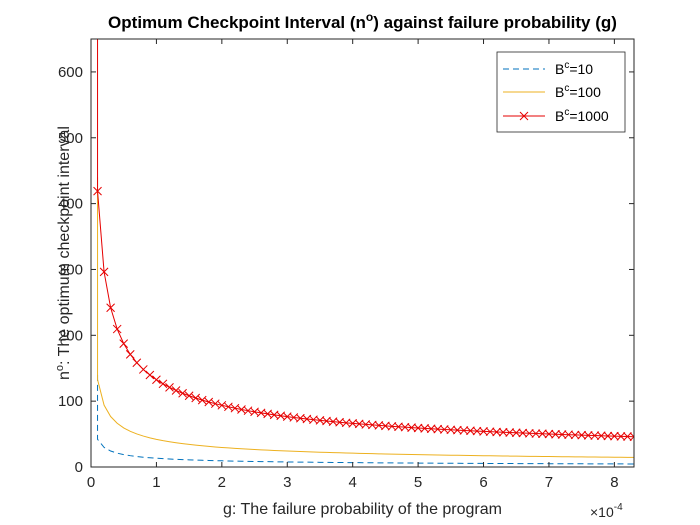 This screenshot has width=700, height=525. Describe the element at coordinates (353, 482) in the screenshot. I see `x-tick-label: 4` at that location.